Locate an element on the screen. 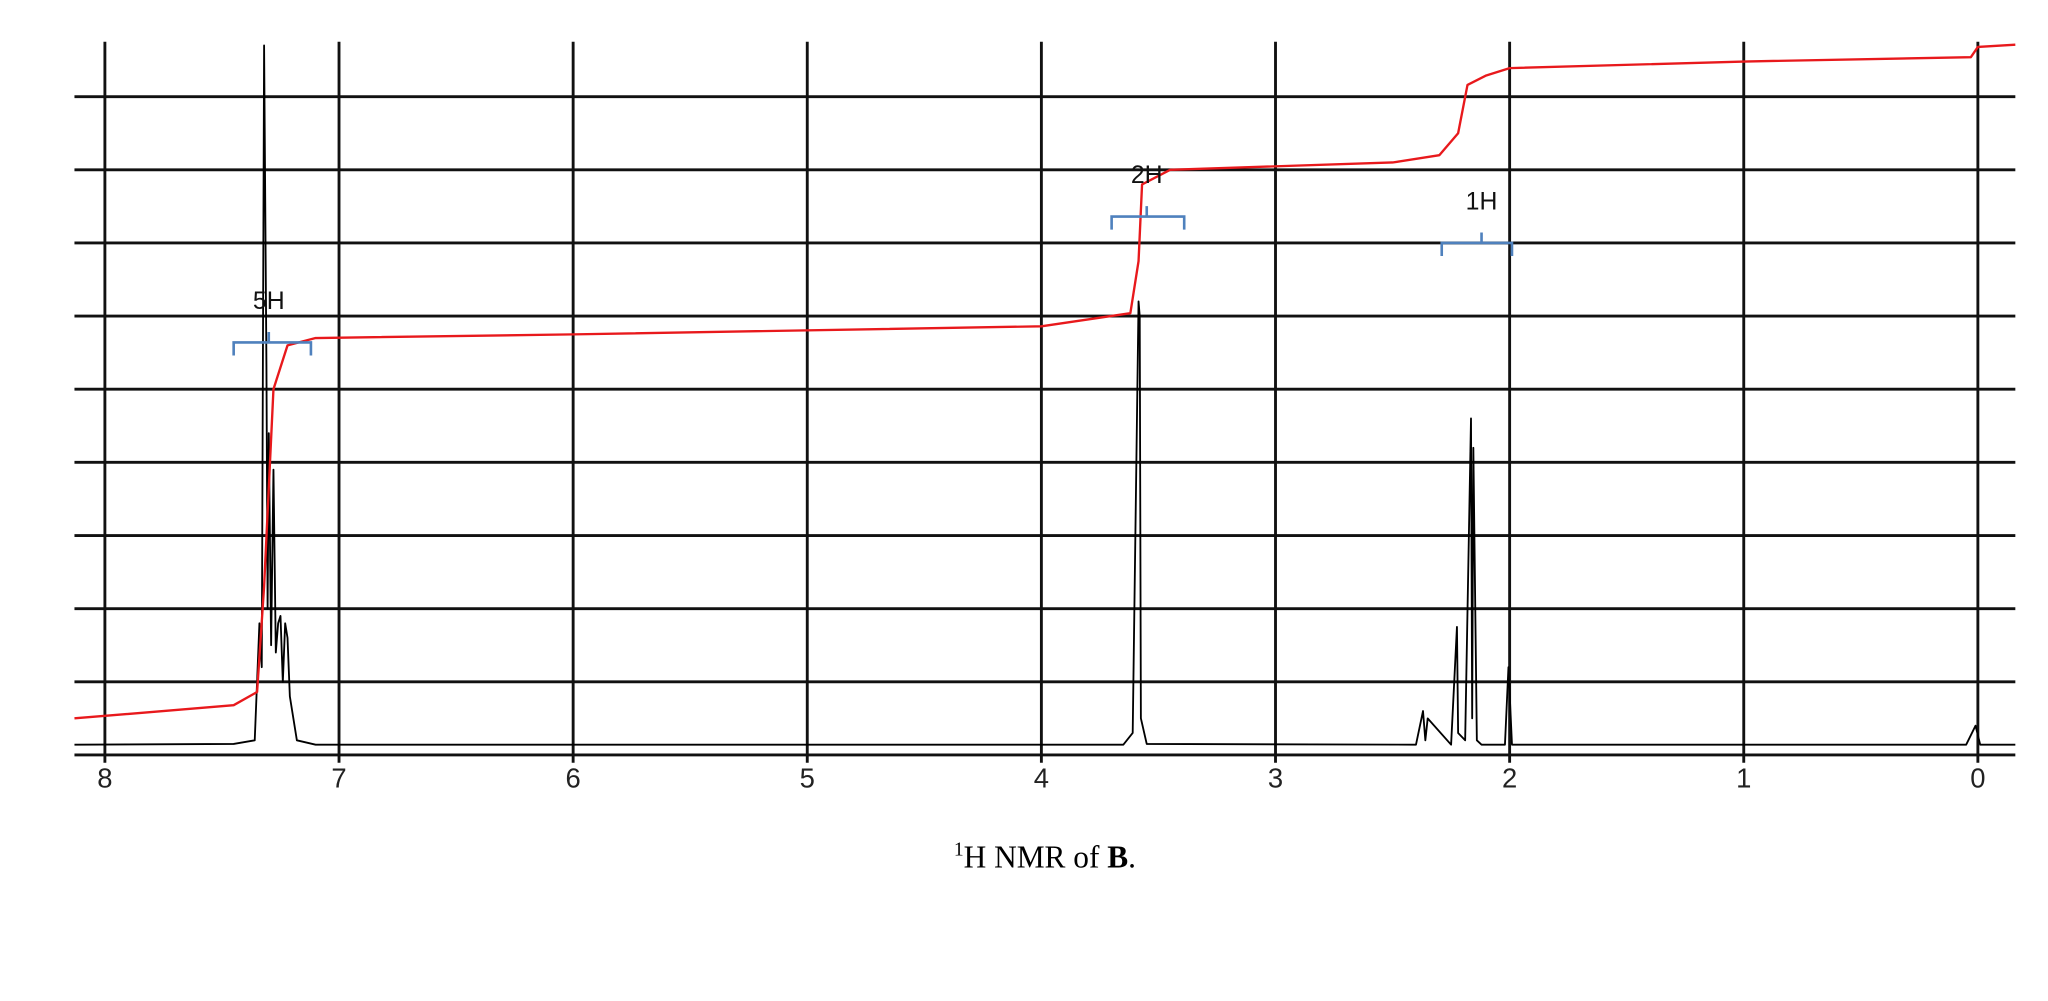 The height and width of the screenshot is (1001, 2048). caption-compound: B is located at coordinates (1117, 856).